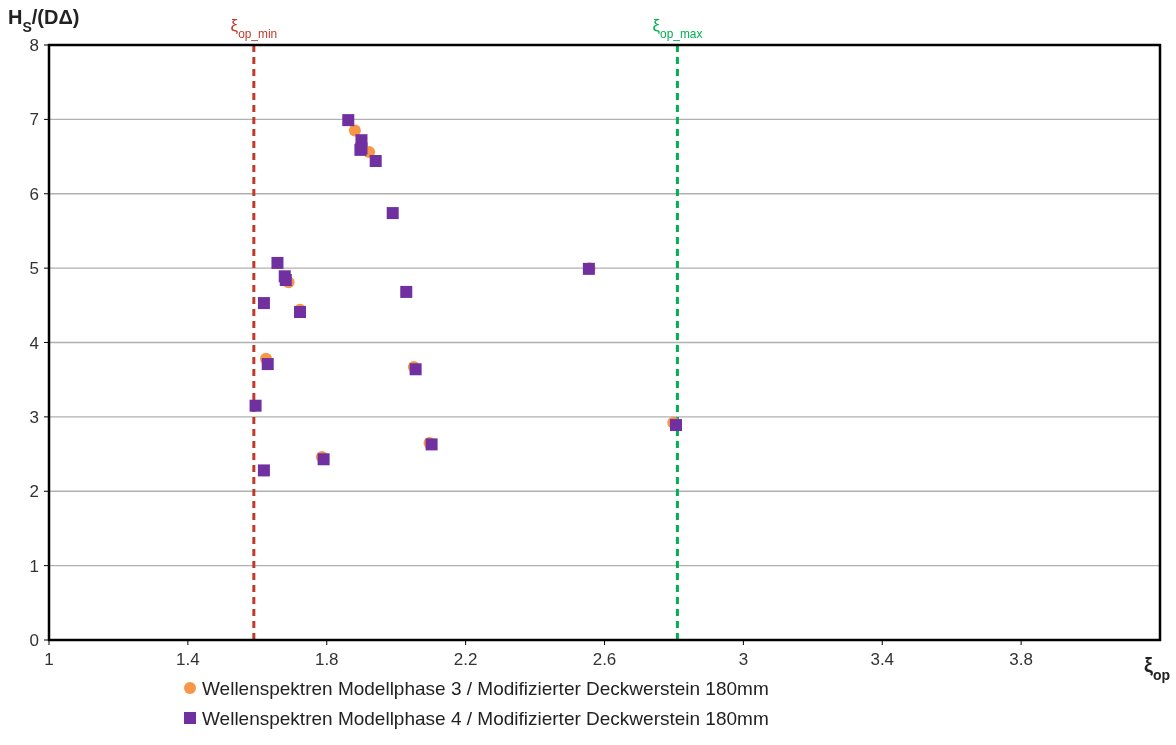 The width and height of the screenshot is (1176, 745). What do you see at coordinates (485, 718) in the screenshot?
I see `legend-label: Wellenspektren Modellphase 4 / Modifizierter Deckwerstein 180mm` at bounding box center [485, 718].